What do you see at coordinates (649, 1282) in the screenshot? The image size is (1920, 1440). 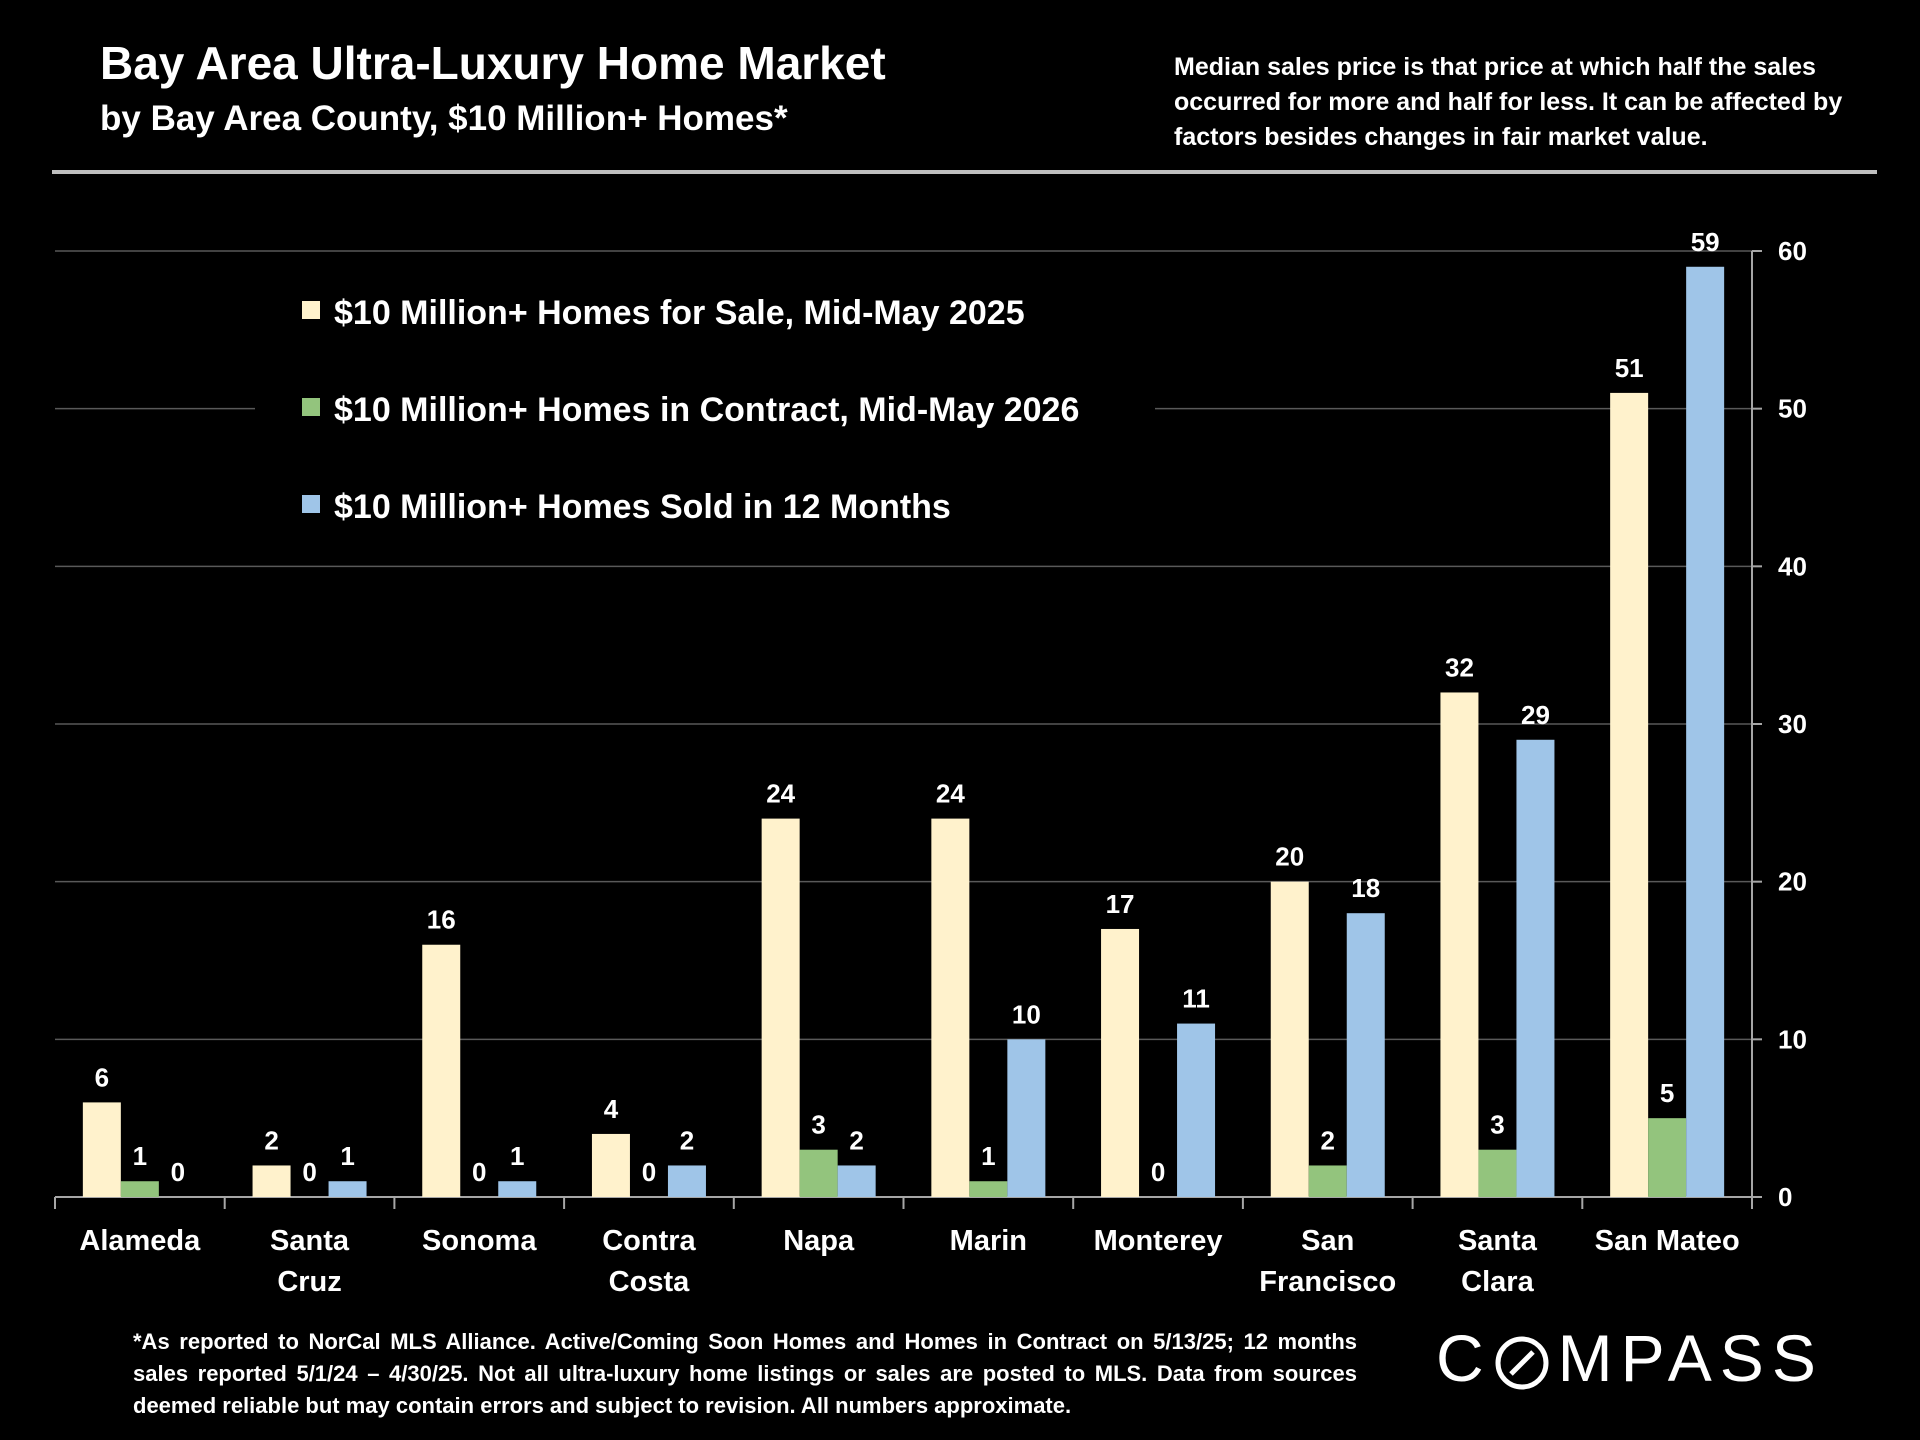 I see `x-tick-label: Costa` at bounding box center [649, 1282].